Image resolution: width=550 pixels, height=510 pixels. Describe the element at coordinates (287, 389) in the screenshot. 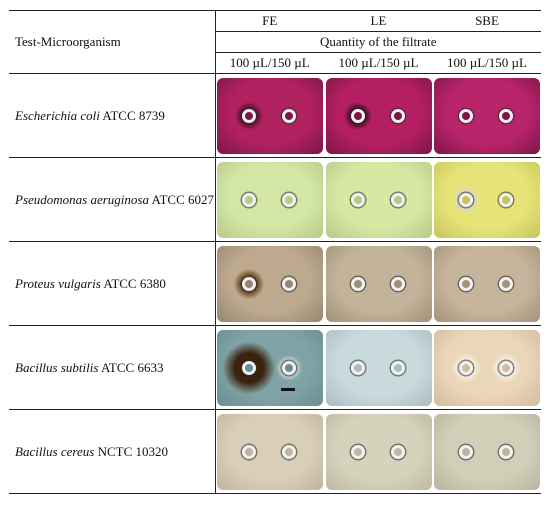

I see `scale-bar` at that location.